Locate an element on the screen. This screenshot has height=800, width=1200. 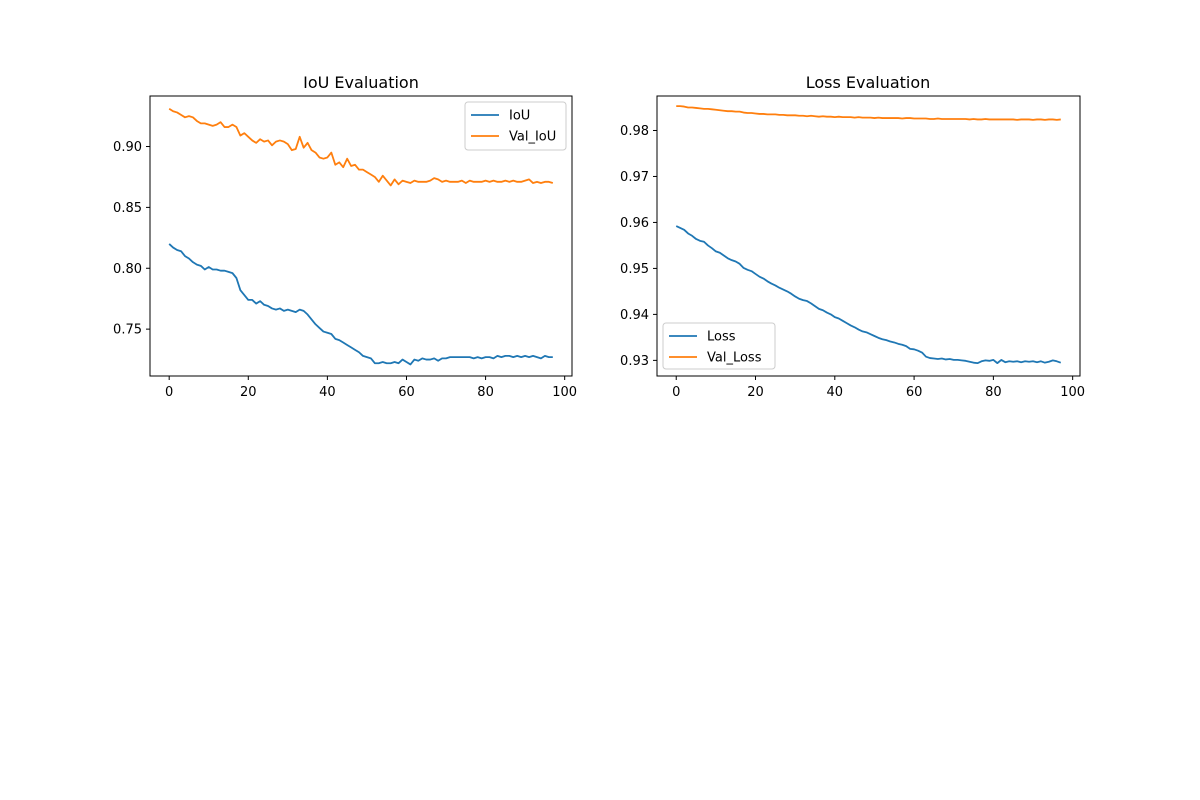
chart-title: Loss Evaluation is located at coordinates (868, 82).